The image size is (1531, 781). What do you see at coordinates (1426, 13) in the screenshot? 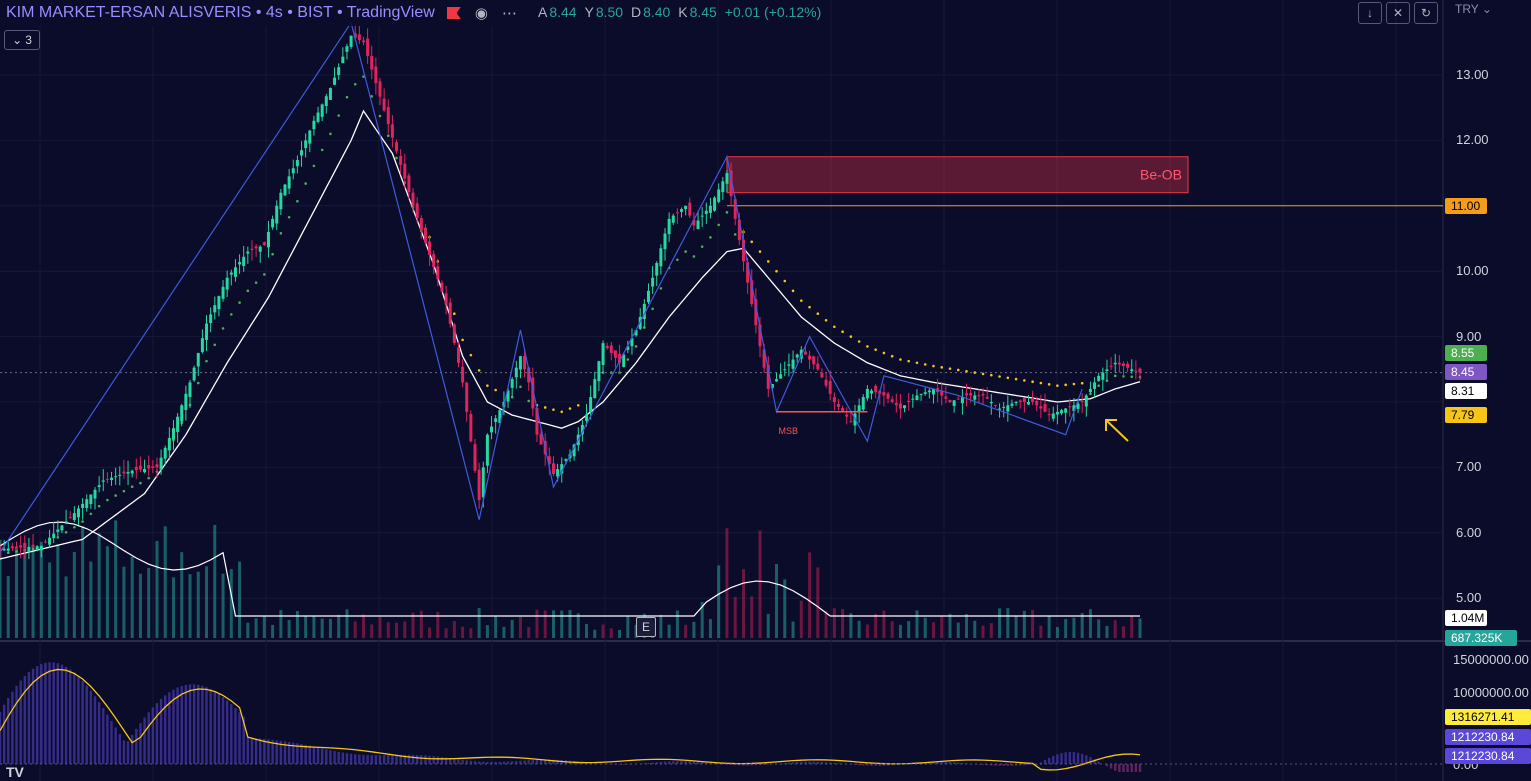
I see `reset-button: ↻` at bounding box center [1426, 13].